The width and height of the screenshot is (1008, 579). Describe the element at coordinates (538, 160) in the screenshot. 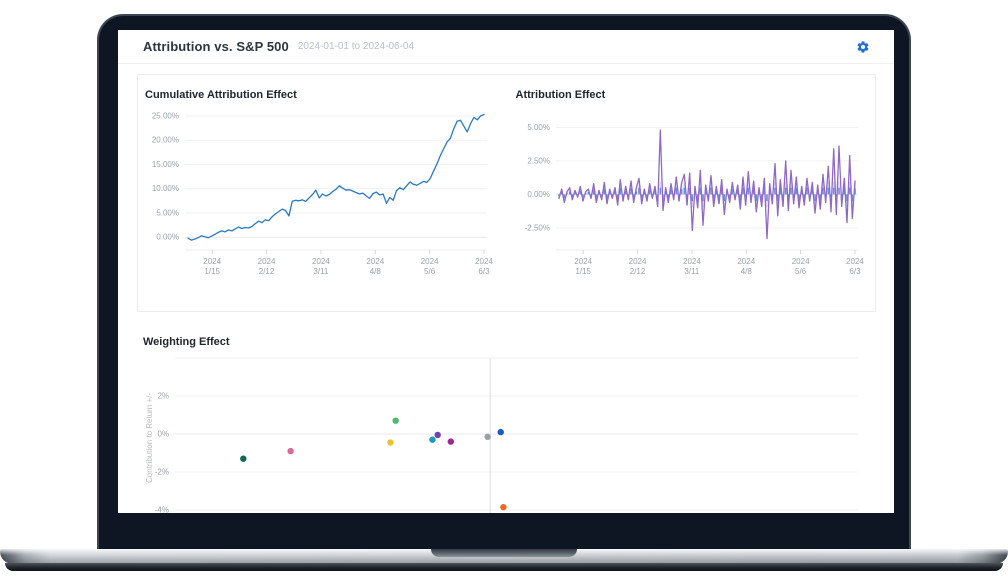

I see `svg-text: 2.50%` at that location.